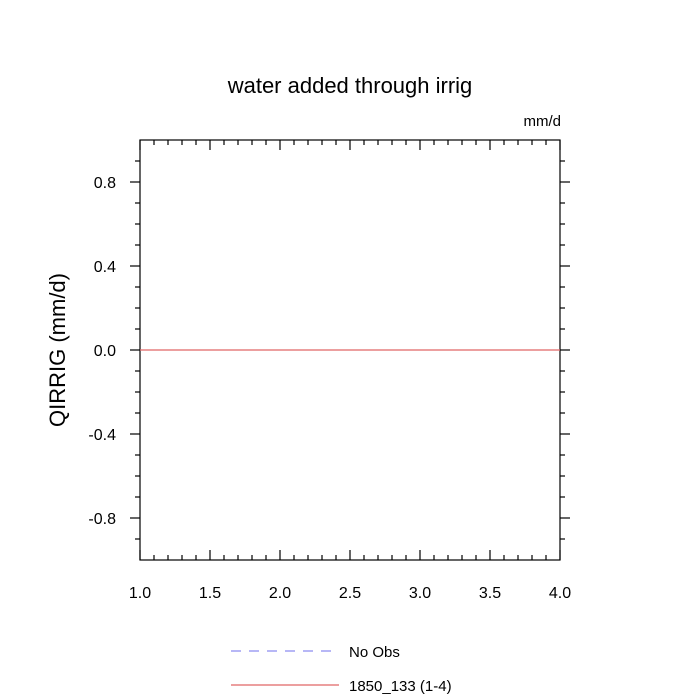  What do you see at coordinates (210, 593) in the screenshot?
I see `x-tick-label: 1.5` at bounding box center [210, 593].